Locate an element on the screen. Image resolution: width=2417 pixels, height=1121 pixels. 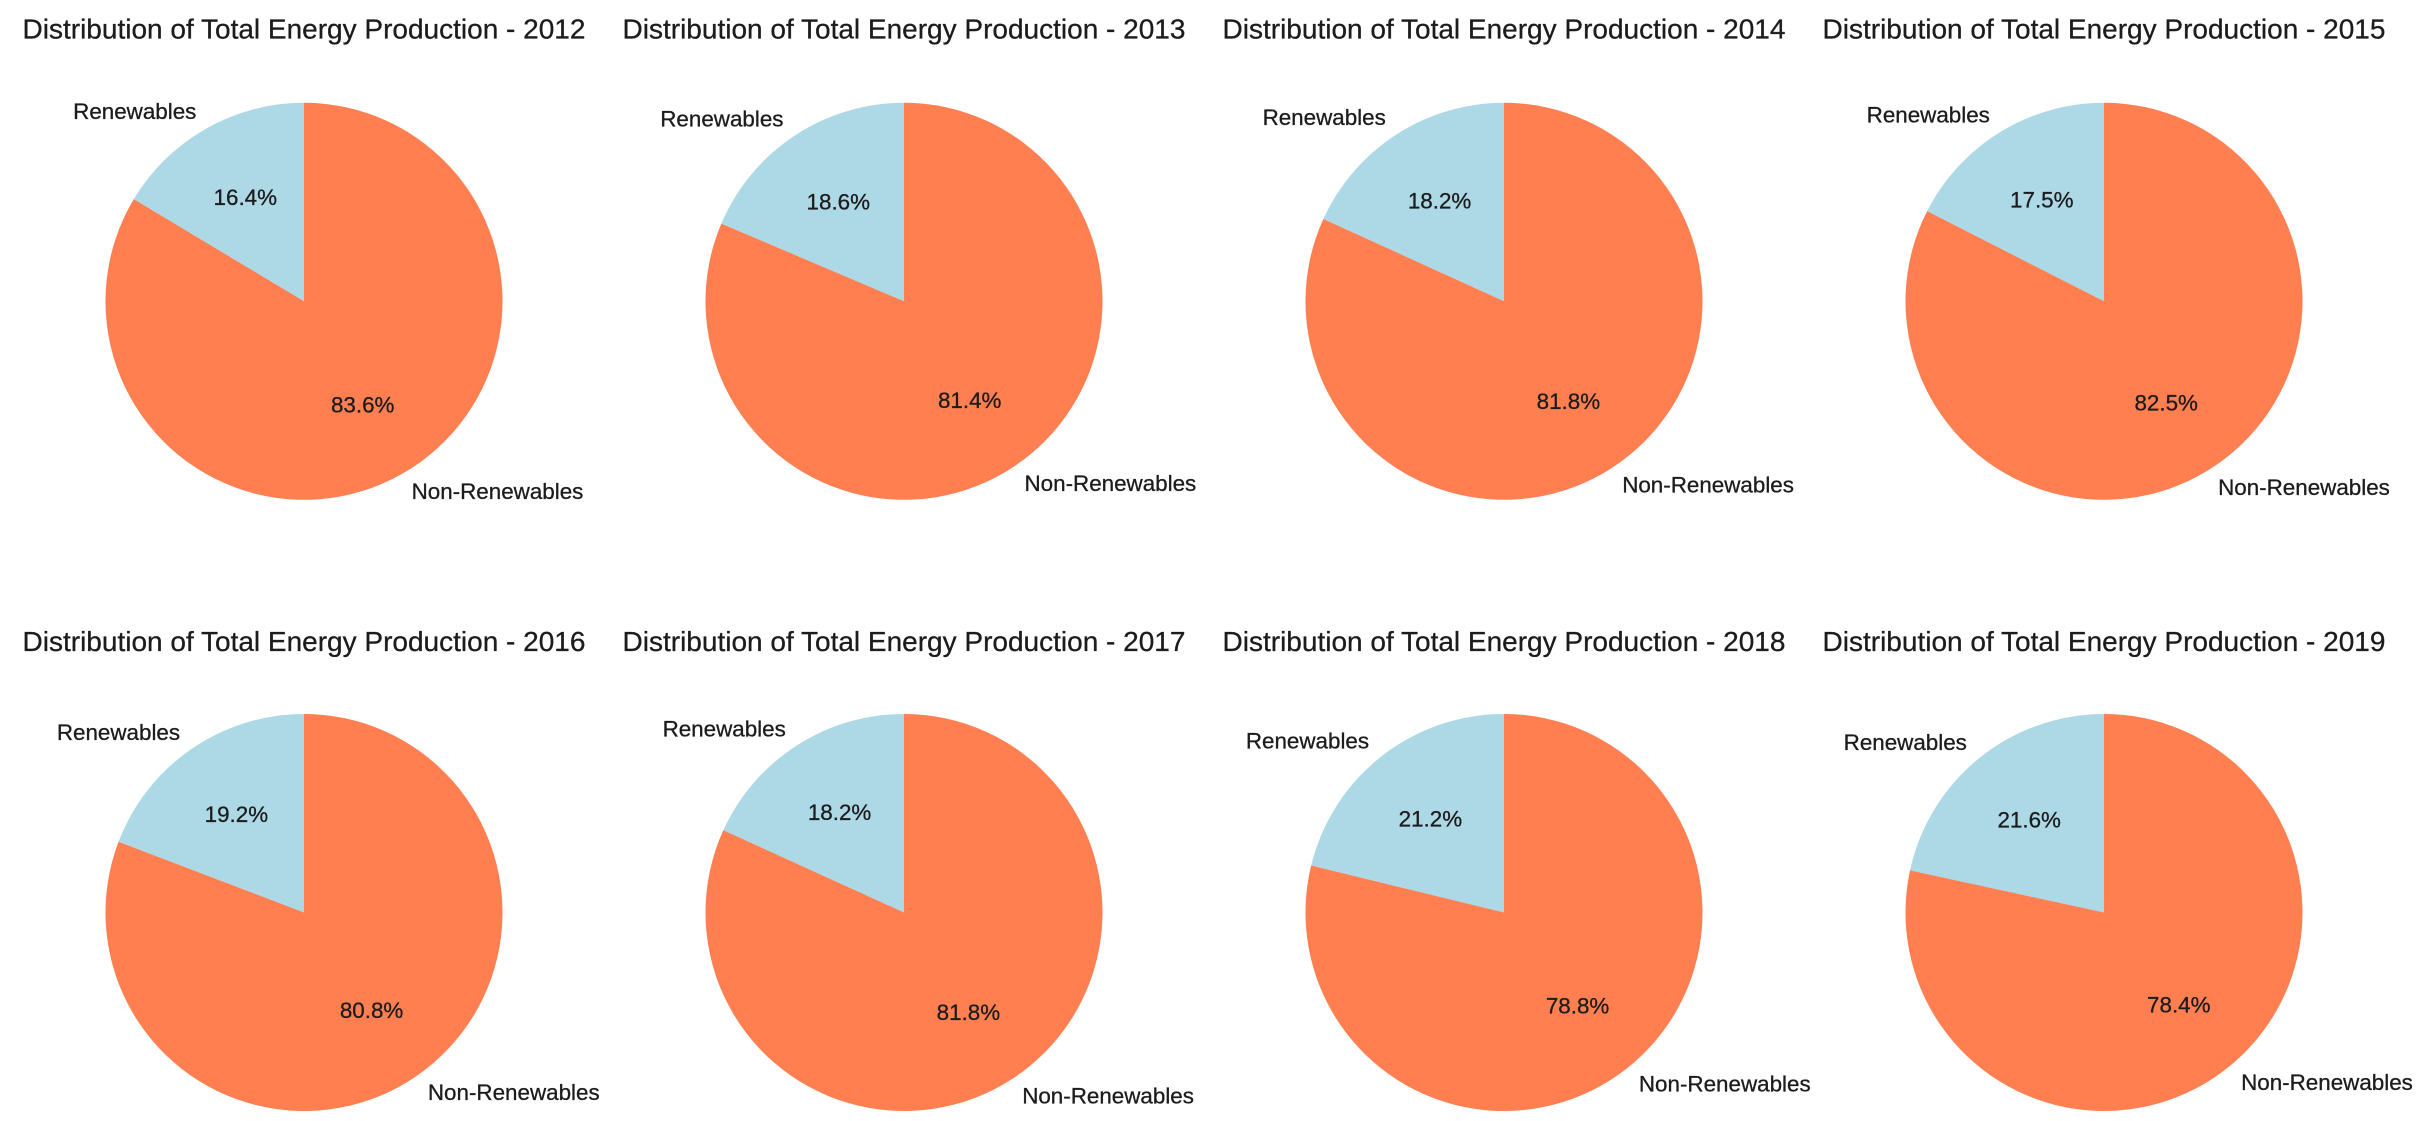
svg-text: 16.4% is located at coordinates (246, 197).